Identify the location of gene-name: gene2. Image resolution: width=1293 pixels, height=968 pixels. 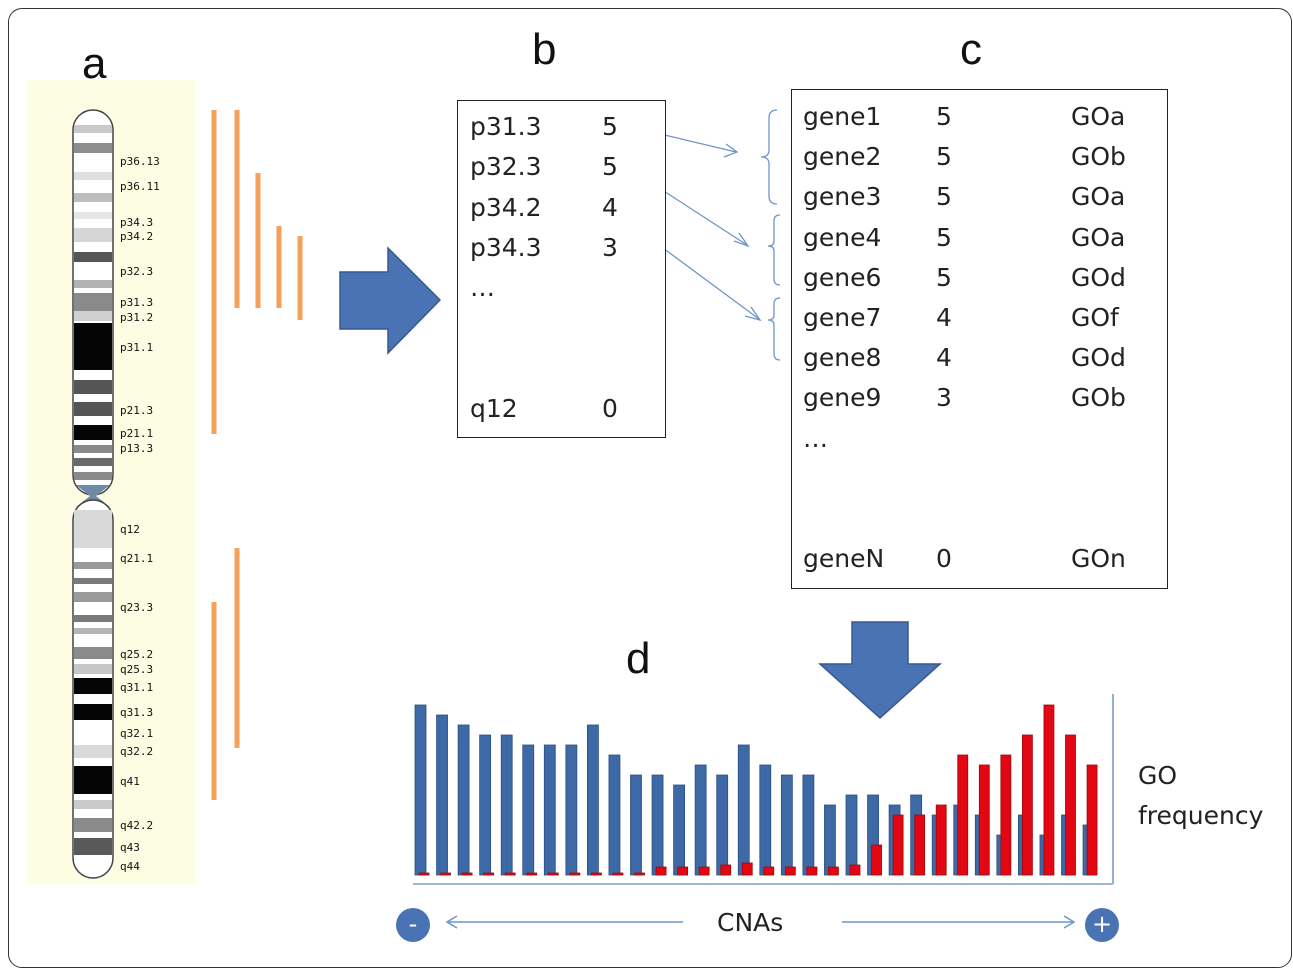
(842, 156).